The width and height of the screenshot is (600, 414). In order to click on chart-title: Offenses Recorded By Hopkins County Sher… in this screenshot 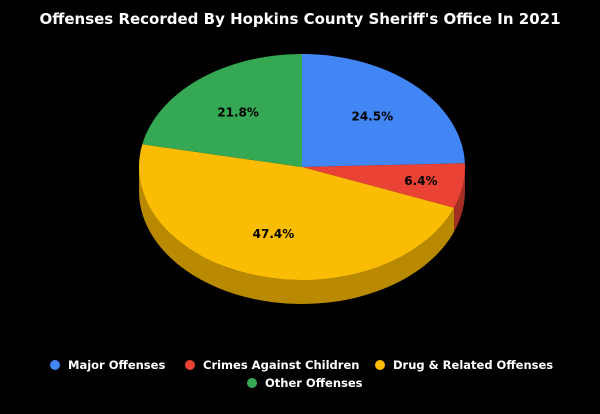, I will do `click(299, 19)`.